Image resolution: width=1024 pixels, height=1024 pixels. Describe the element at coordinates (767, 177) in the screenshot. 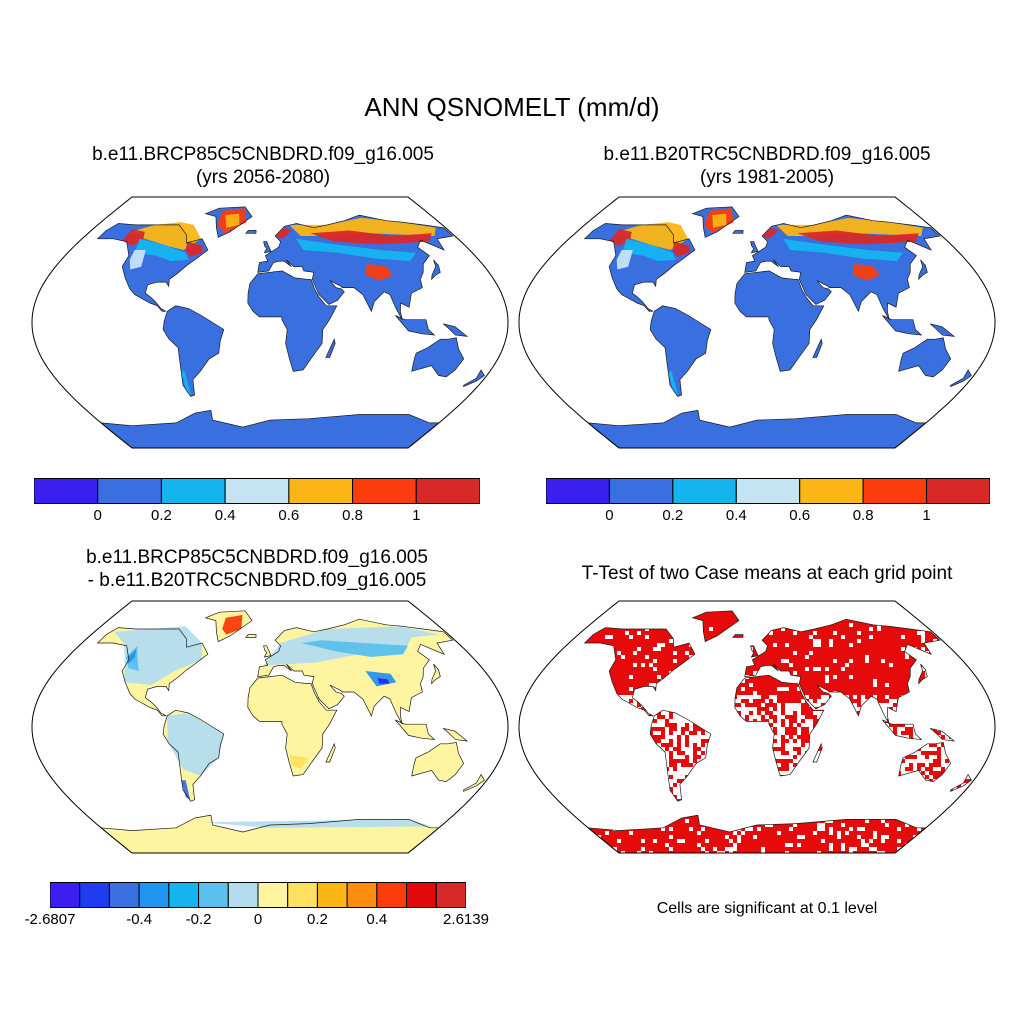

I see `panel-title-line2: (yrs 1981-2005)` at that location.